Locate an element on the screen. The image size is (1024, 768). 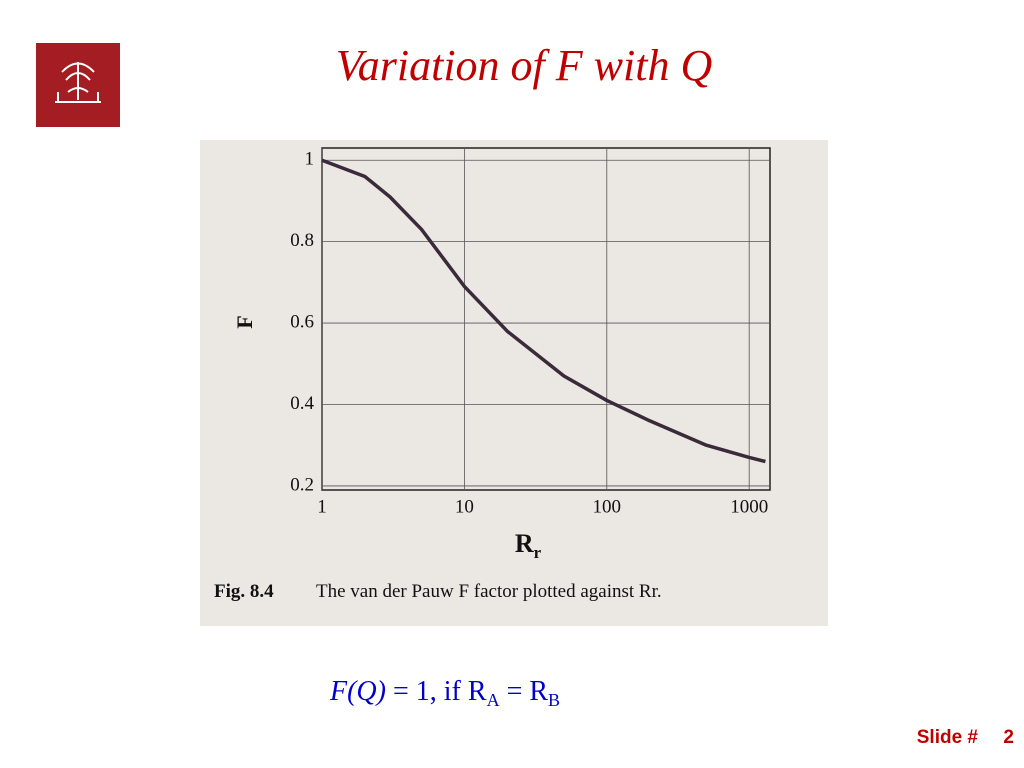
y-tick-label: 0.8 is located at coordinates (302, 240).